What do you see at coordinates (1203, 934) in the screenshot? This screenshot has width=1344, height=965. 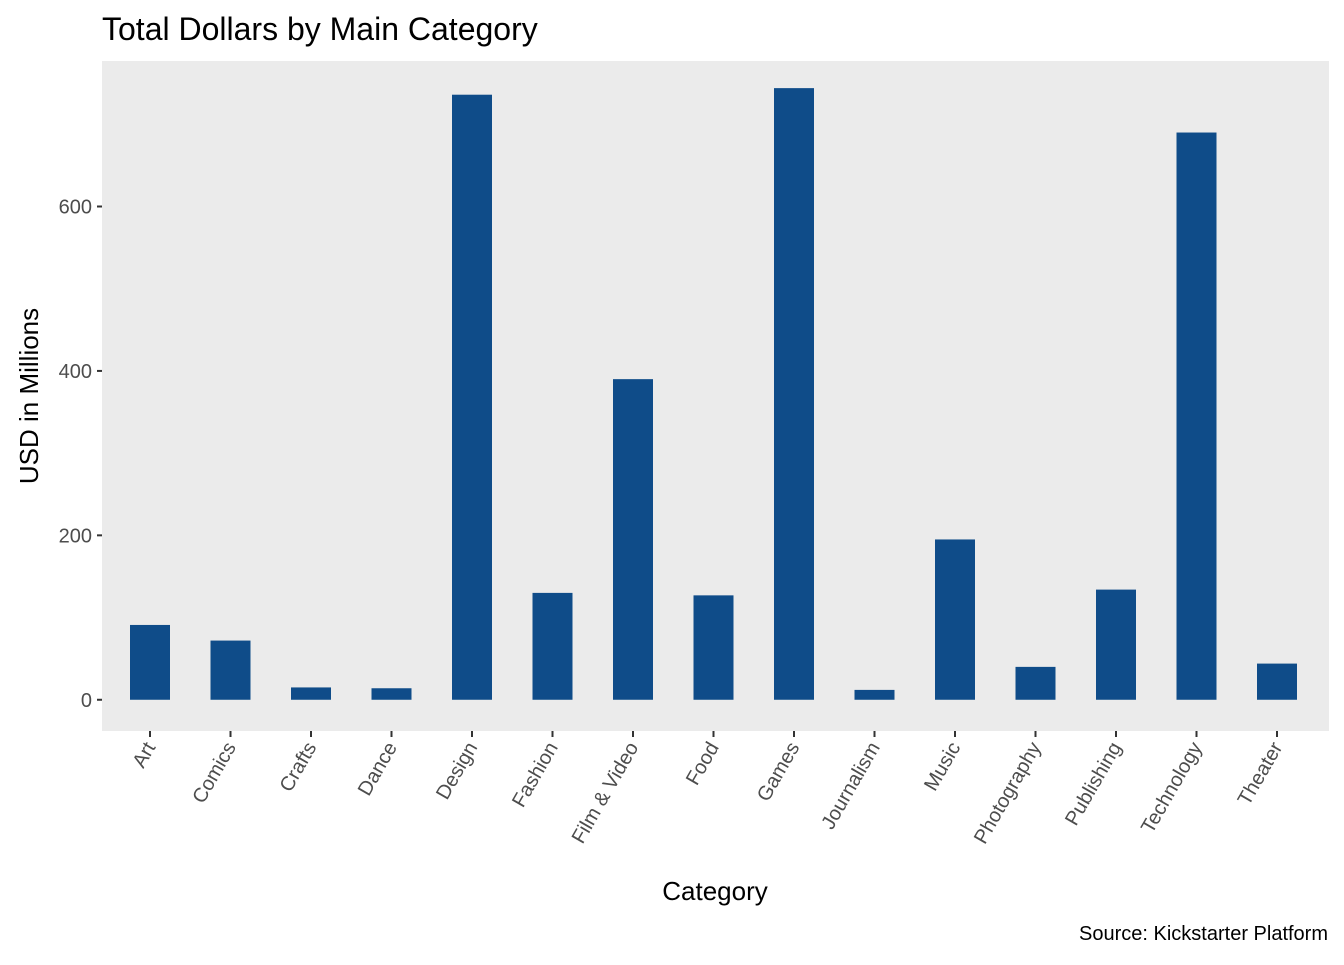 I see `source-caption: Source: Kickstarter Platform` at bounding box center [1203, 934].